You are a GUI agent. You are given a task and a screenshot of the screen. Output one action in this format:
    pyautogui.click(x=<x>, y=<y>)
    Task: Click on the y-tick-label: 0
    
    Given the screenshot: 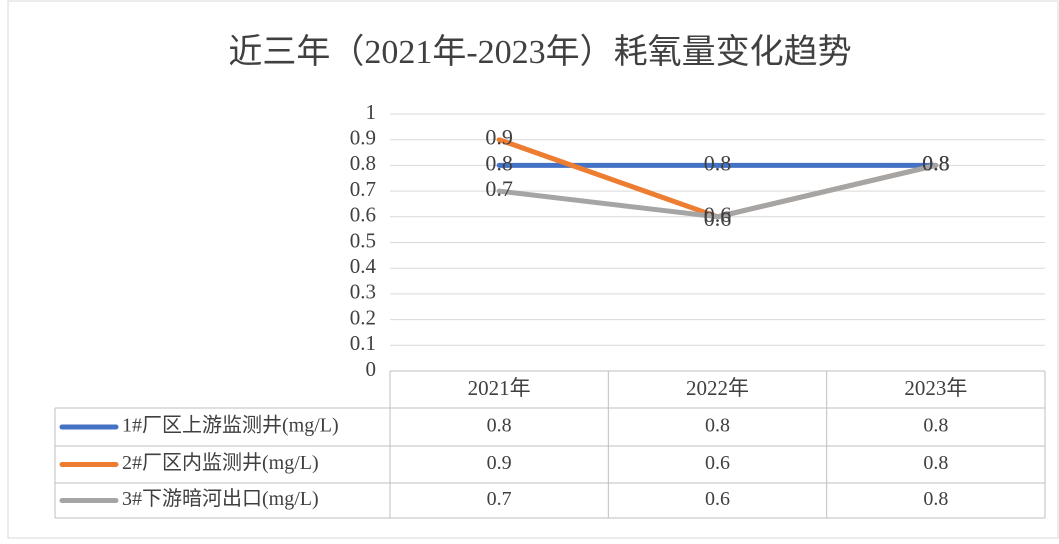 What is the action you would take?
    pyautogui.click(x=371, y=369)
    